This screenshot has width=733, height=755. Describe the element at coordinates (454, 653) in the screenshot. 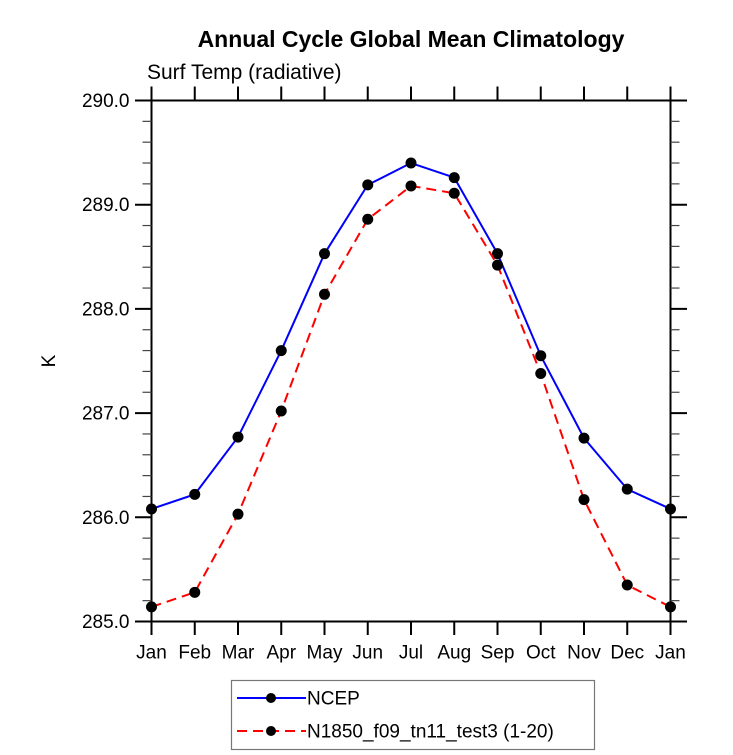

I see `x-tick-label: Aug` at that location.